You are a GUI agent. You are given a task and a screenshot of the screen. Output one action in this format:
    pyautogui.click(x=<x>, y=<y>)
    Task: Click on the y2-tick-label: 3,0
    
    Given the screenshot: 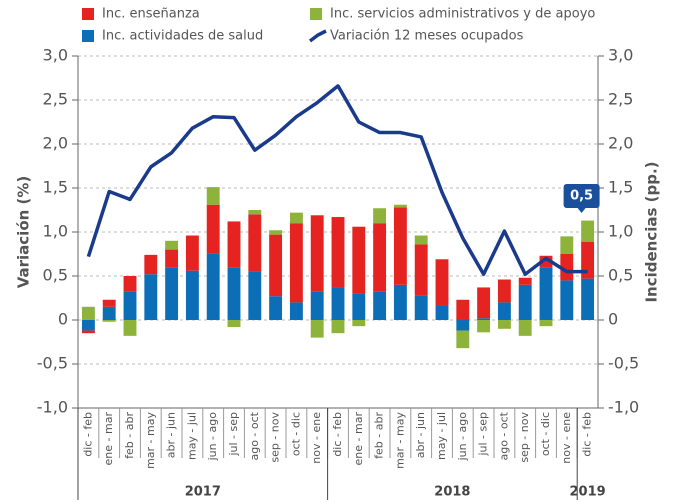 What is the action you would take?
    pyautogui.click(x=620, y=55)
    